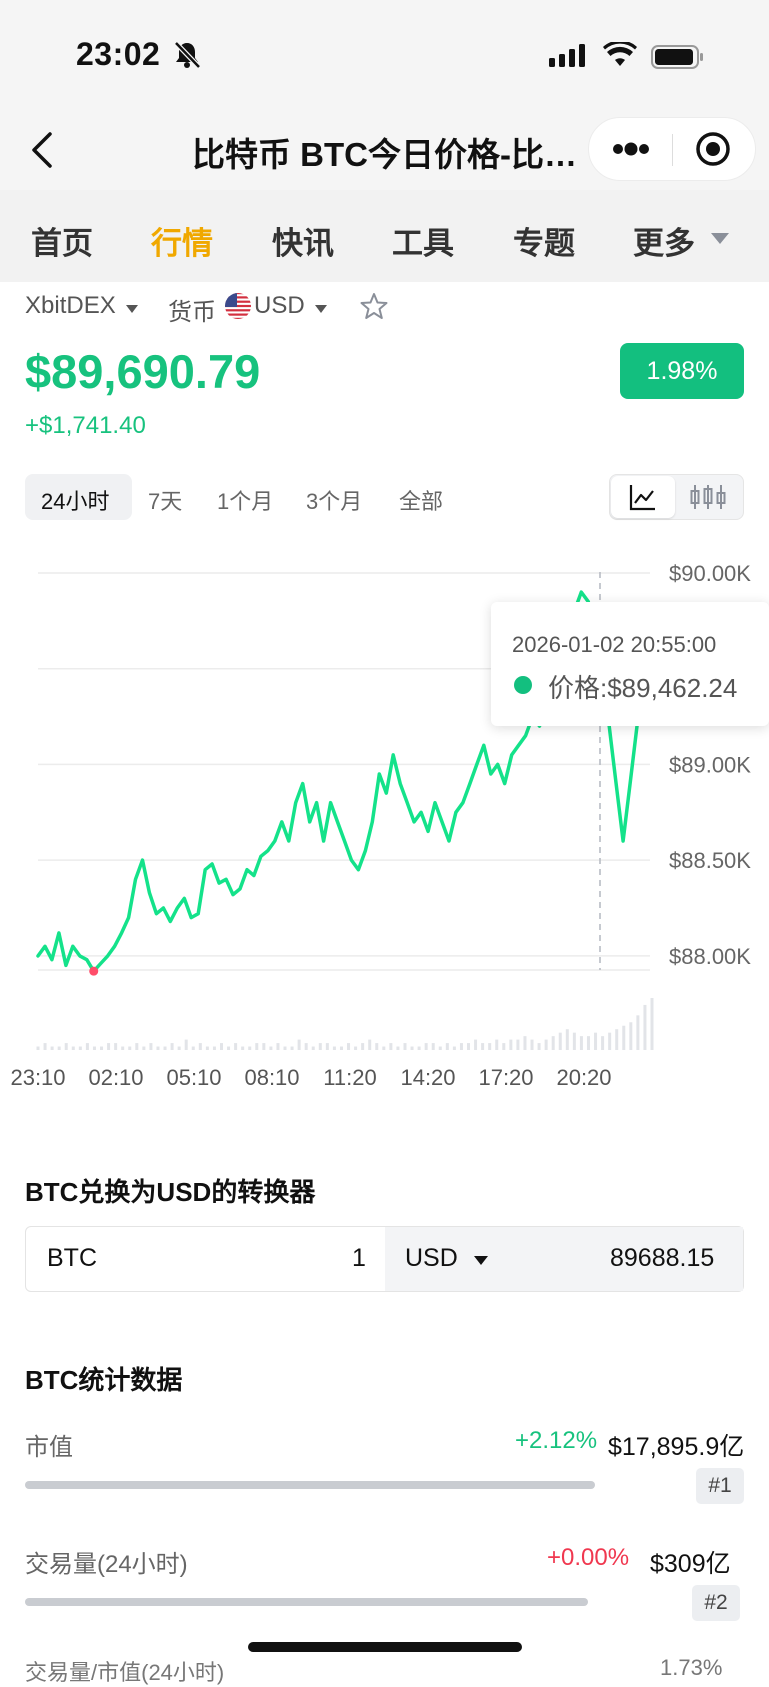  Describe the element at coordinates (643, 499) in the screenshot. I see `line-chart-icon` at that location.